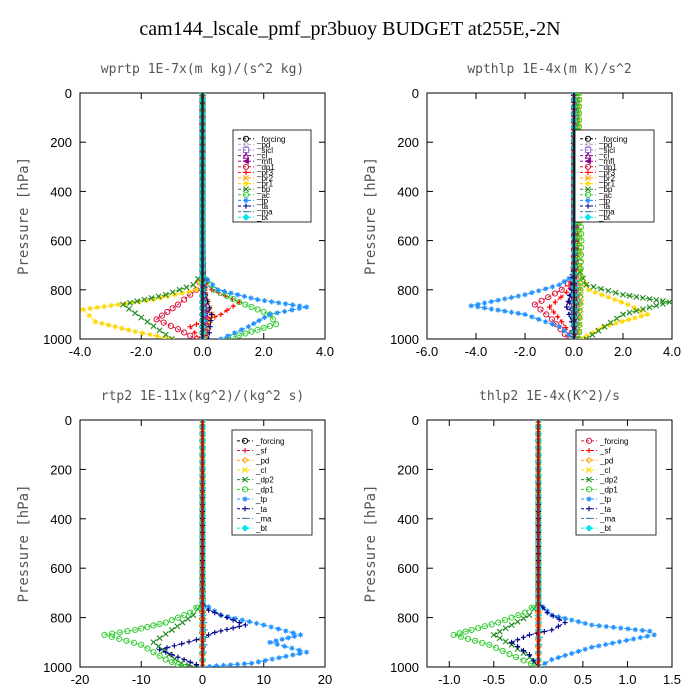 Image resolution: width=700 pixels, height=700 pixels. I want to click on legend-label: _ma, so click(606, 212).